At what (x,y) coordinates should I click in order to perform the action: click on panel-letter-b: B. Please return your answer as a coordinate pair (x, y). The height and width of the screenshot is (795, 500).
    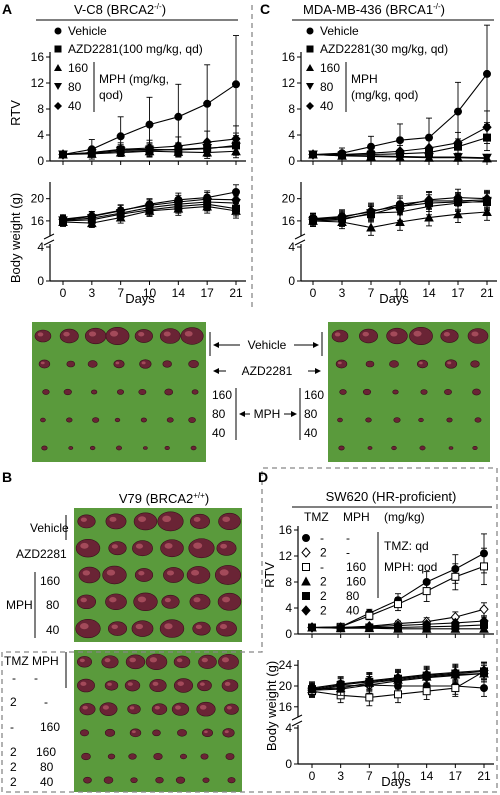
    Looking at the image, I should click on (7, 477).